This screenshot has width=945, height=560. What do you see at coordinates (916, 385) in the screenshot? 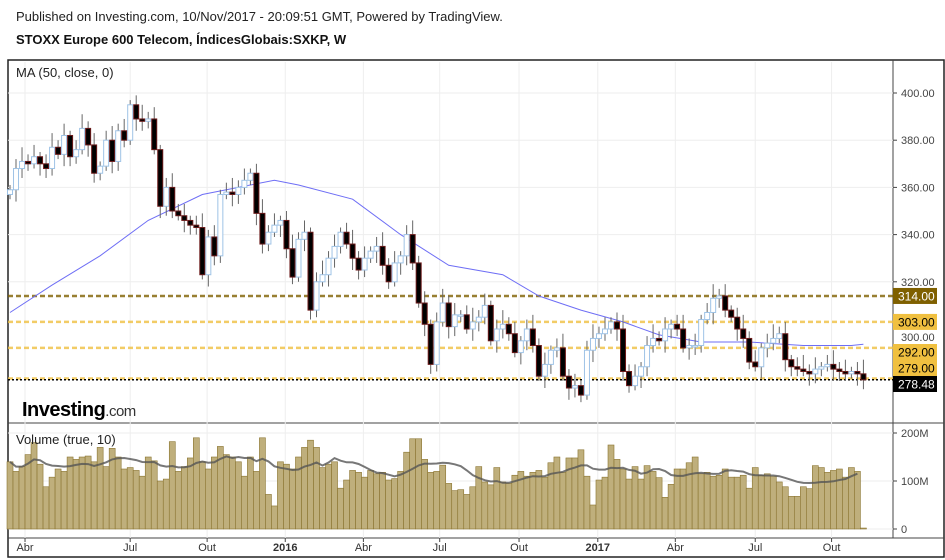
I see `level-label: 278.48` at bounding box center [916, 385].